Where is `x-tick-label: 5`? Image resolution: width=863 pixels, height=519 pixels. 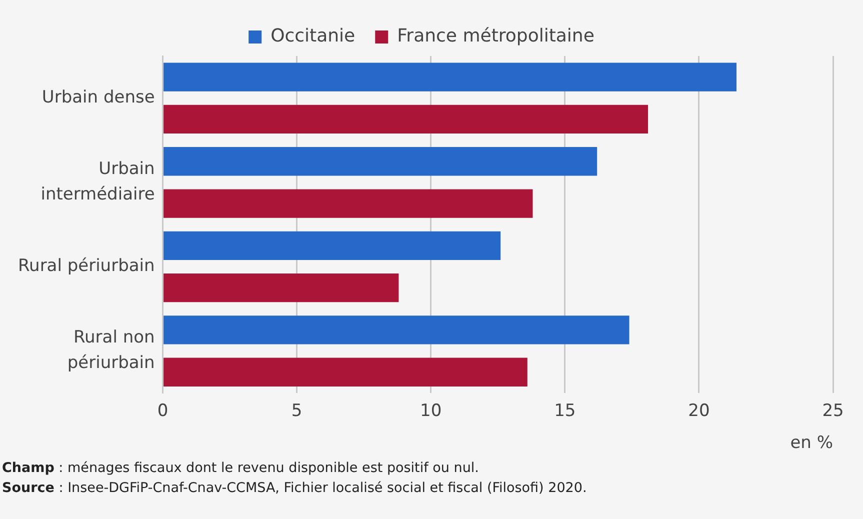 x-tick-label: 5 is located at coordinates (296, 410).